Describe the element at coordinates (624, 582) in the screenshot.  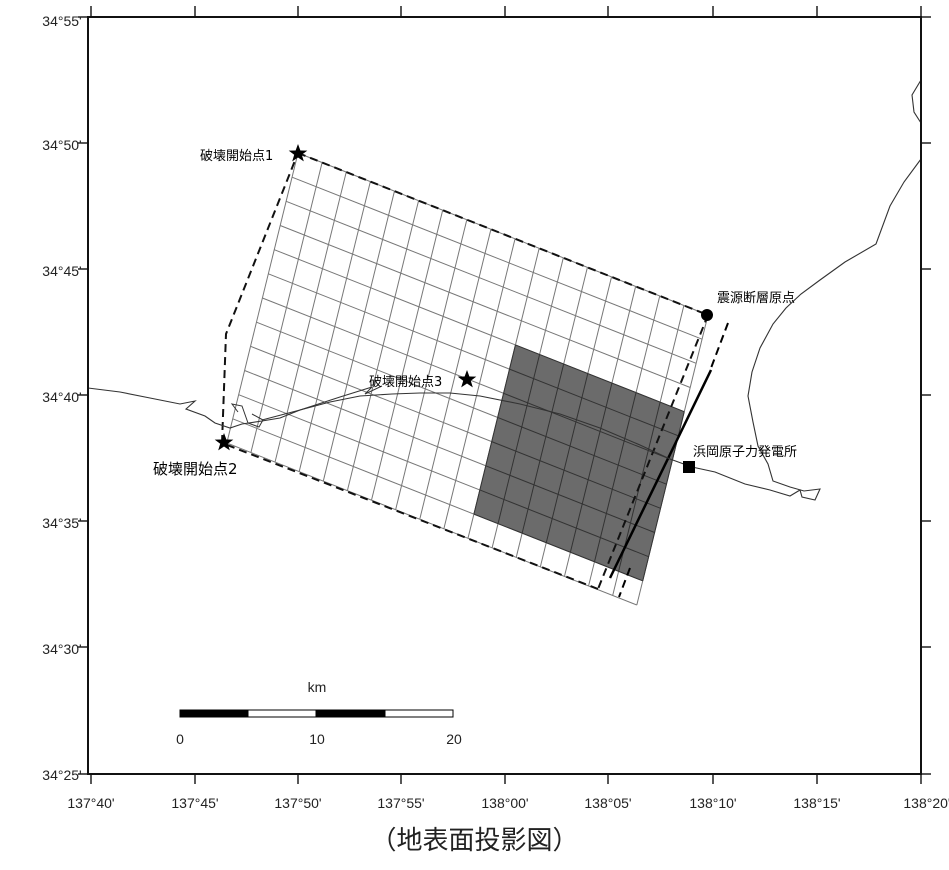
I see `fault-trace-dashed-lower` at that location.